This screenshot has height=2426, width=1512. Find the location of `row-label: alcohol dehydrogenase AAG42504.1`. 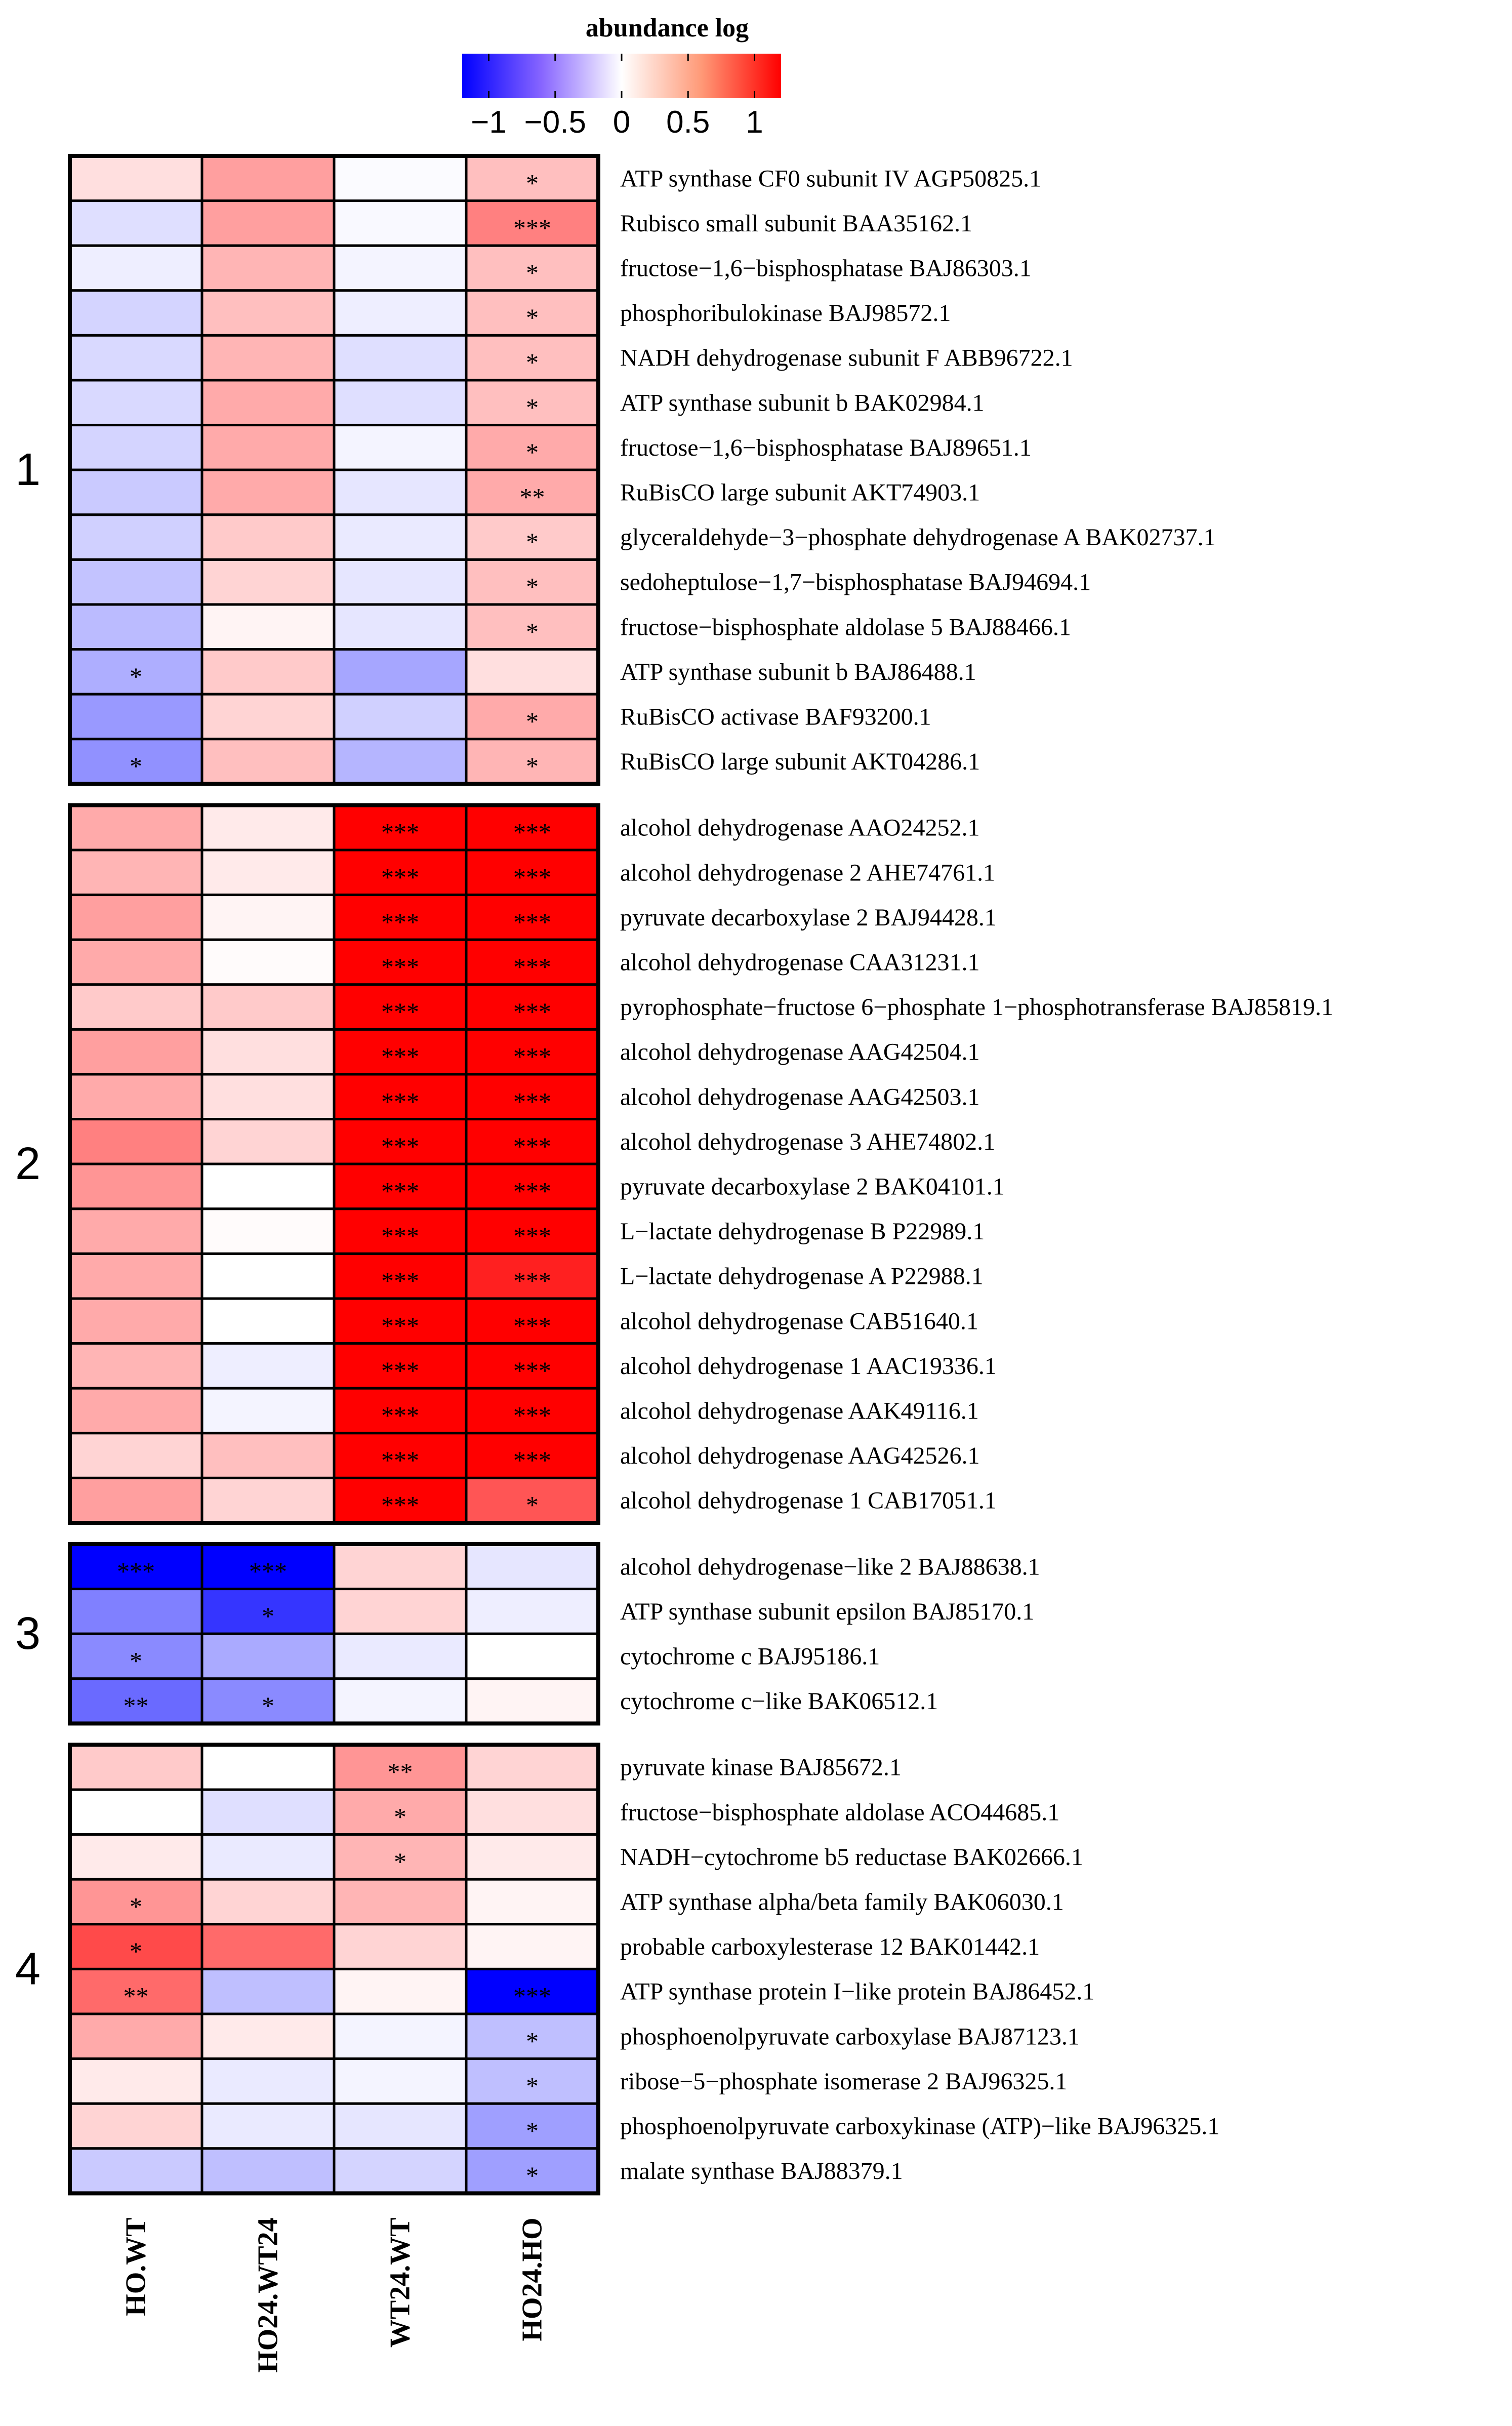

row-label: alcohol dehydrogenase AAG42504.1 is located at coordinates (800, 1052).